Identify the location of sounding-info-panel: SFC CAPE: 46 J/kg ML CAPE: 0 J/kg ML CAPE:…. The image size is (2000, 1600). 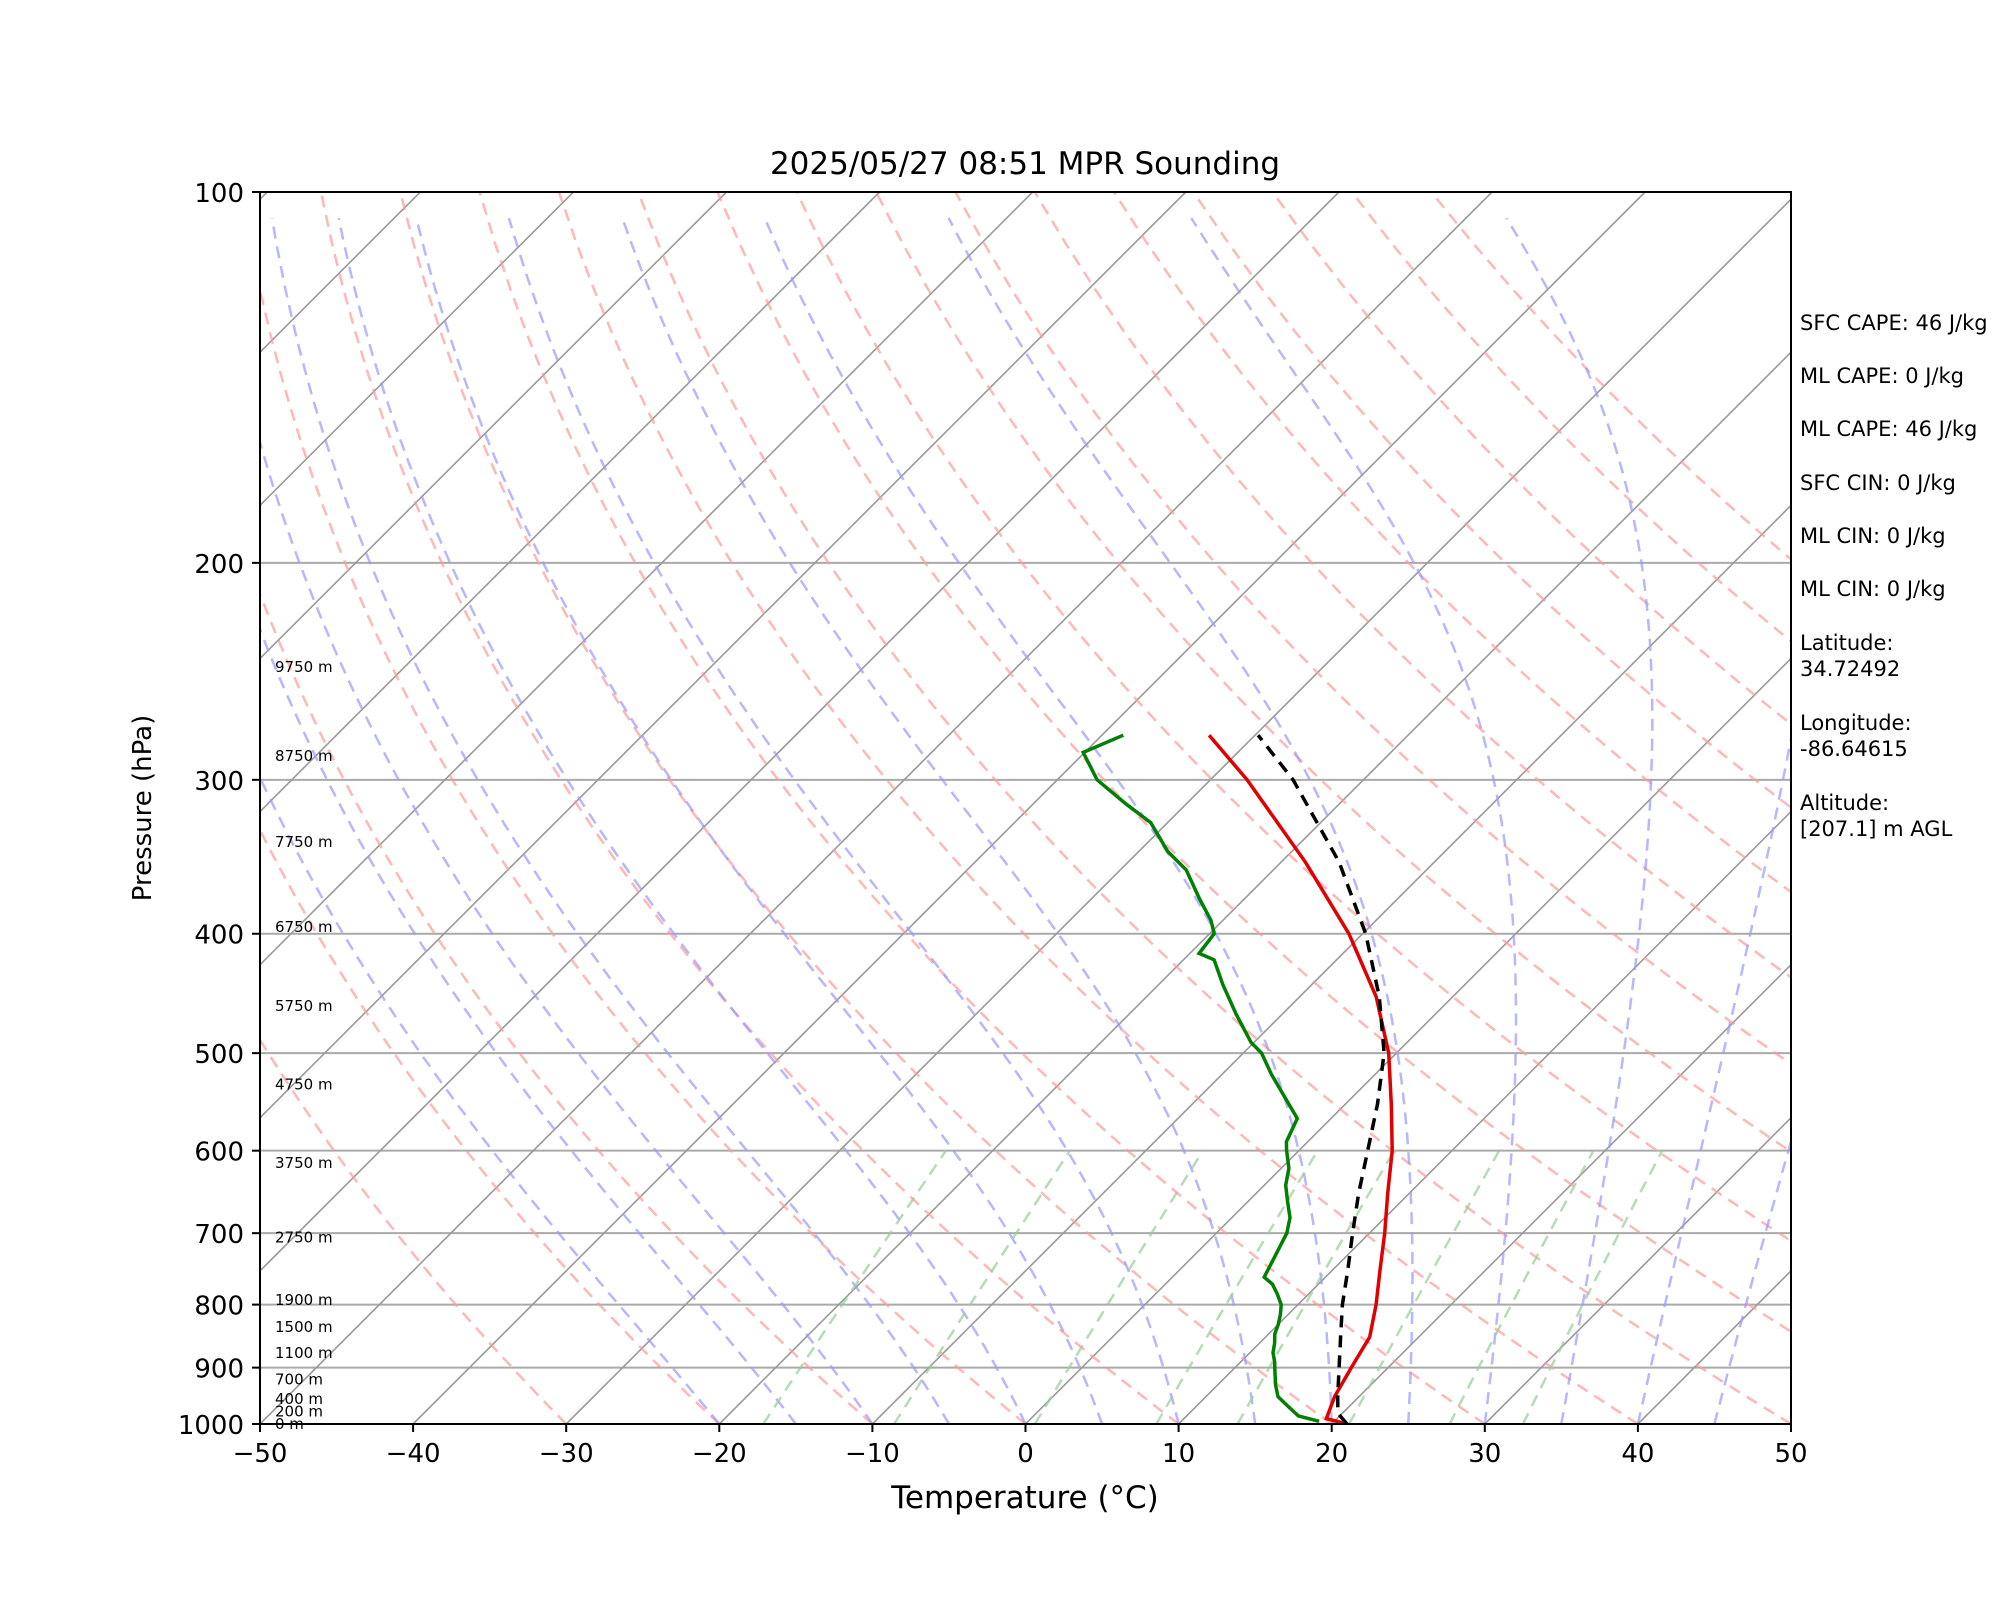
(1894, 576).